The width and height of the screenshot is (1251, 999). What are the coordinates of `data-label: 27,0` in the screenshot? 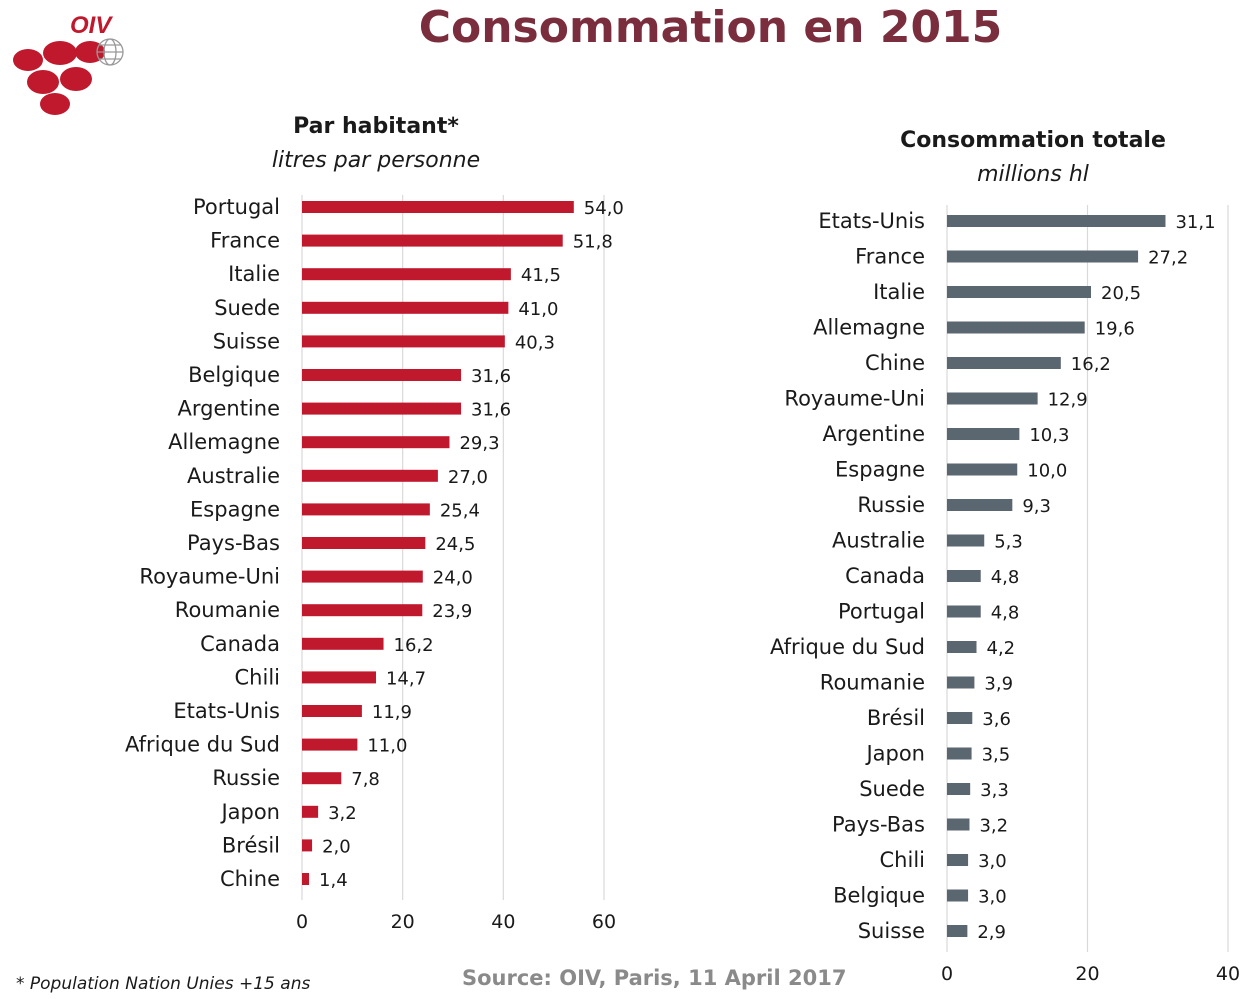 It's located at (468, 477).